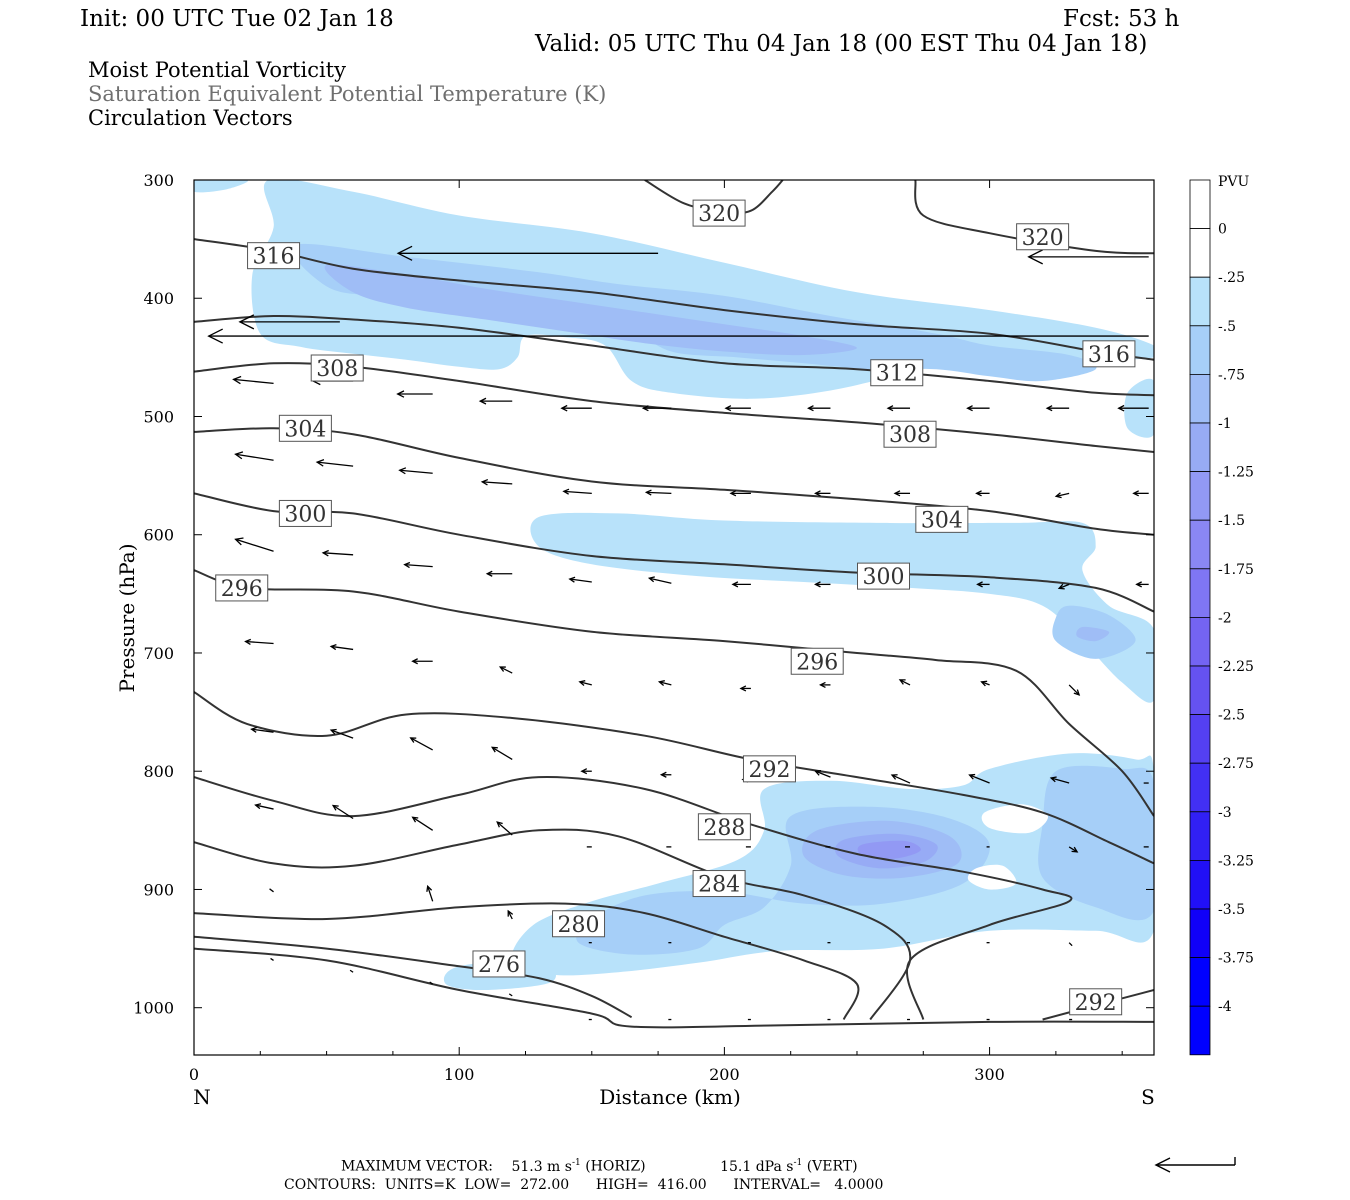 The width and height of the screenshot is (1350, 1200). I want to click on y-tick-label-5: 800, so click(158, 771).